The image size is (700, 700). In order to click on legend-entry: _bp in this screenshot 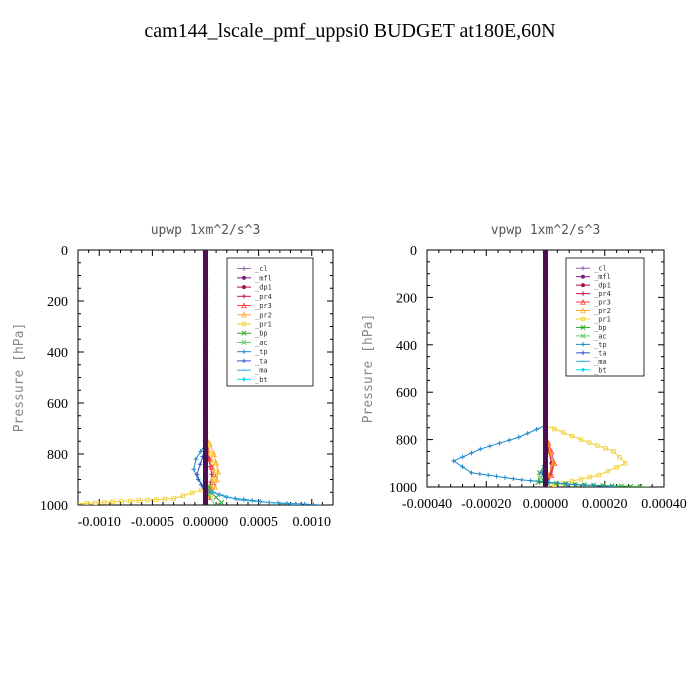, I will do `click(252, 334)`.